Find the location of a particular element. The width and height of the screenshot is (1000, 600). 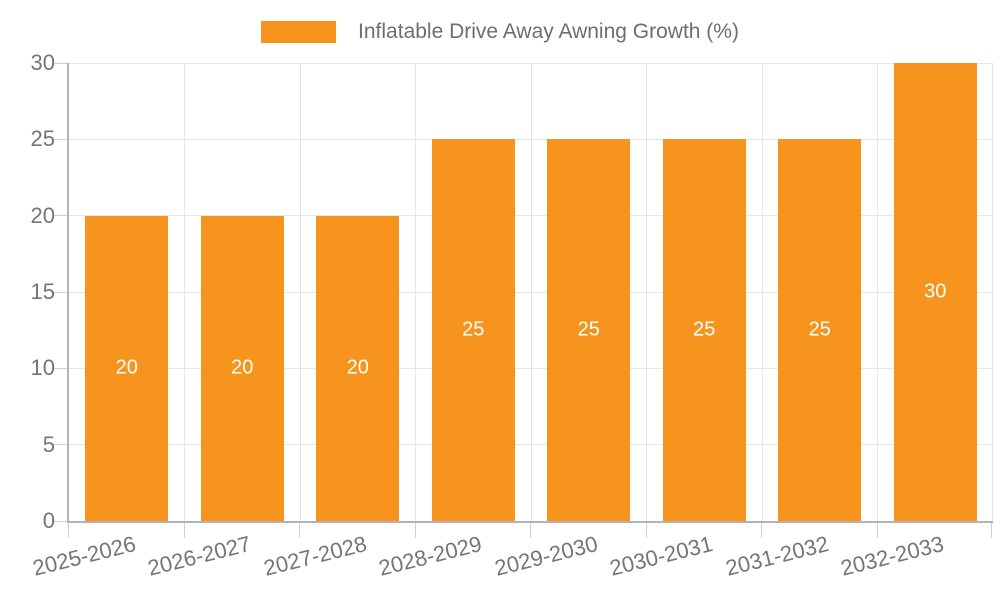

legend-label: Inflatable Drive Away Awning Growth (%) is located at coordinates (548, 31).